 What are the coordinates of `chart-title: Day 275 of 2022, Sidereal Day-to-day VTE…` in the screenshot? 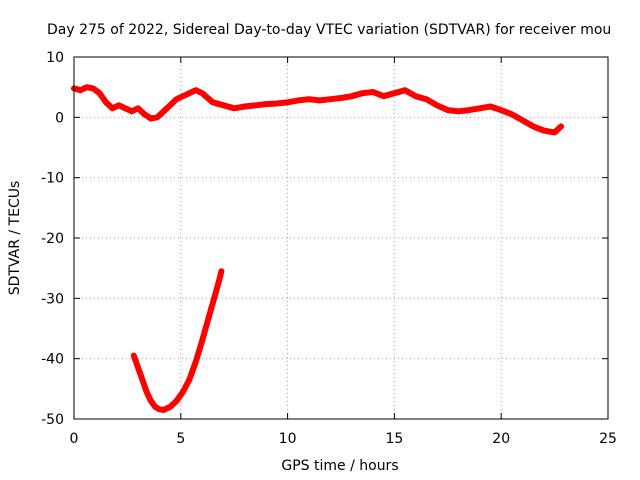 It's located at (329, 30).